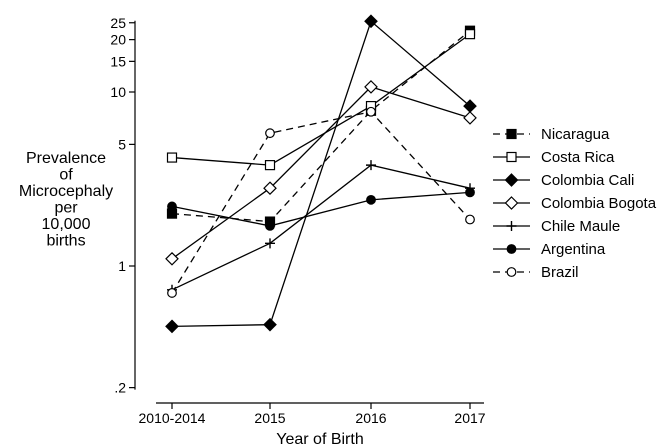 The width and height of the screenshot is (671, 448). I want to click on y-tick-label: .2, so click(120, 388).